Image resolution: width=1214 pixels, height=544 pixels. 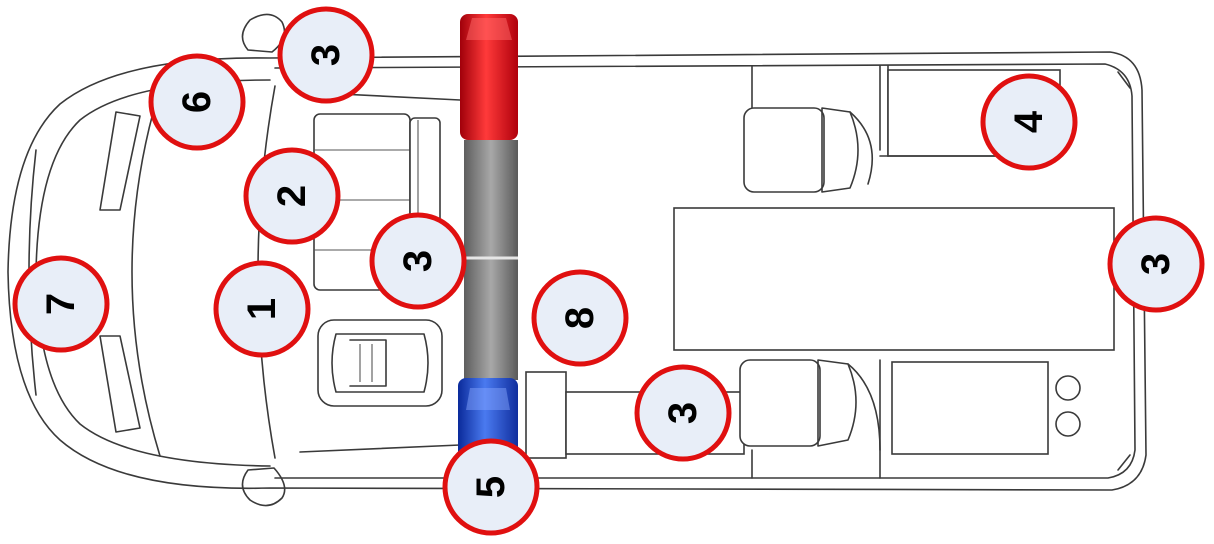 I want to click on svg-text: 1, so click(x=262, y=309).